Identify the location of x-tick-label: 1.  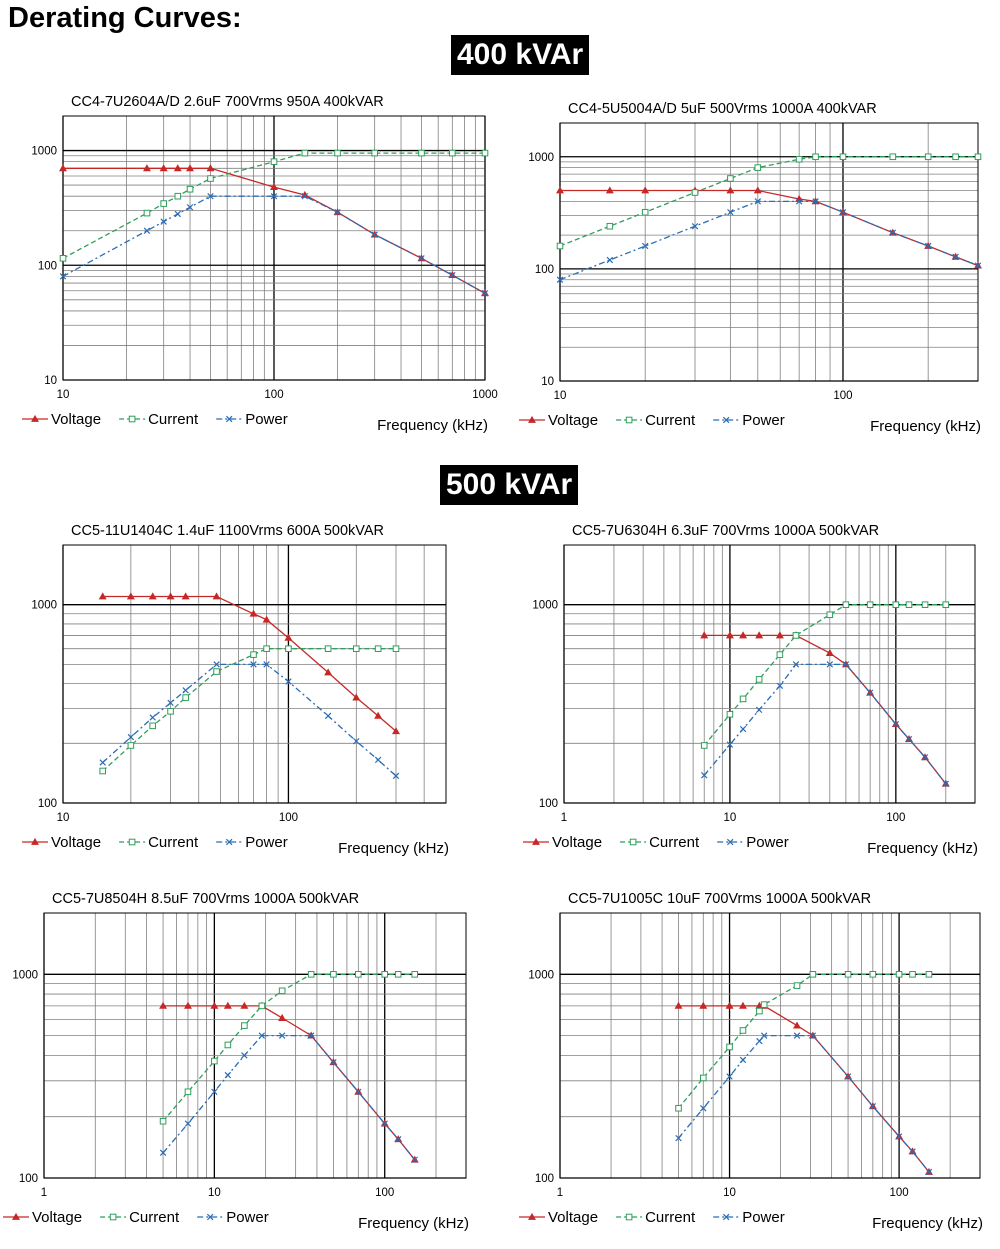
(560, 1193).